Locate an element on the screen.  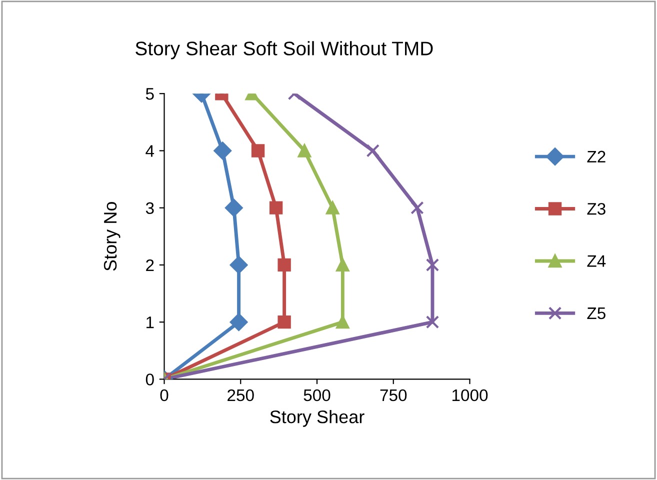
x-tick-label: 250 is located at coordinates (241, 395).